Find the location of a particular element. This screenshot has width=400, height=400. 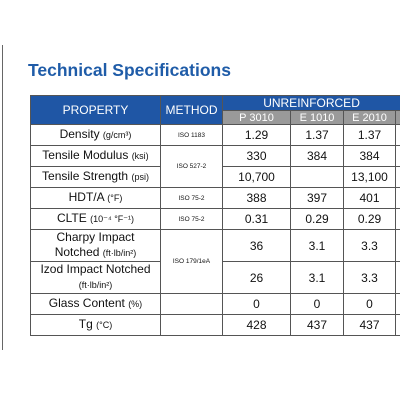

property-cell: Tg (°C) is located at coordinates (95, 325).